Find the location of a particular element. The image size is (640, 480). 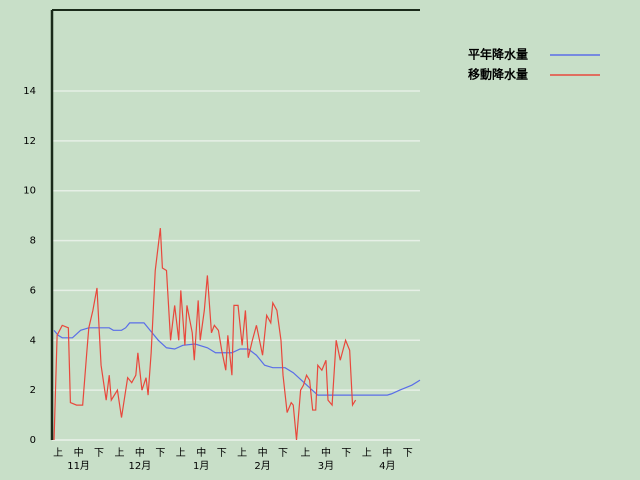

legend-label: 平年降水量 is located at coordinates (498, 54).